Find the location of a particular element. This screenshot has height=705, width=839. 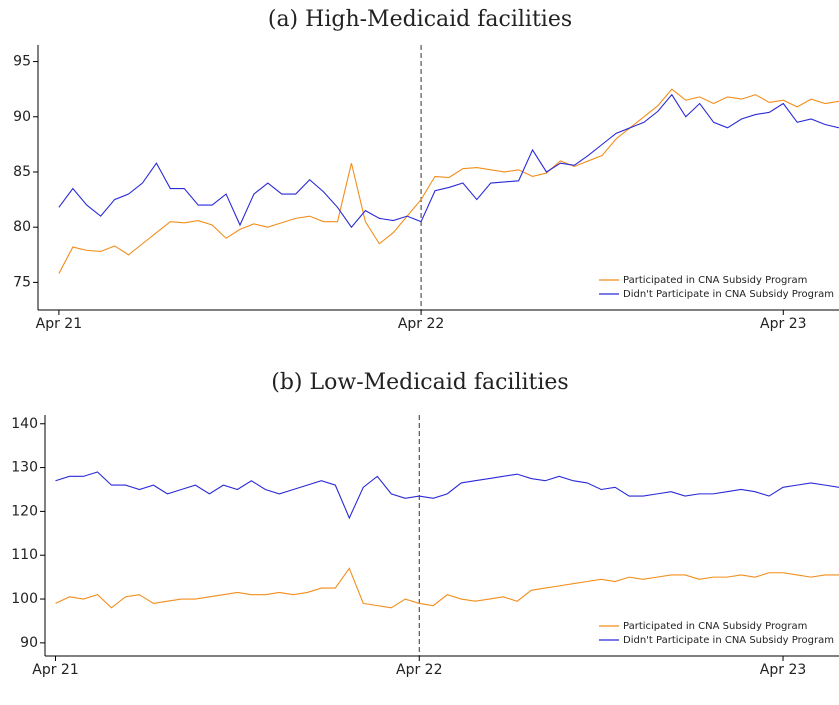

y-tick-label: 85 is located at coordinates (22, 172).